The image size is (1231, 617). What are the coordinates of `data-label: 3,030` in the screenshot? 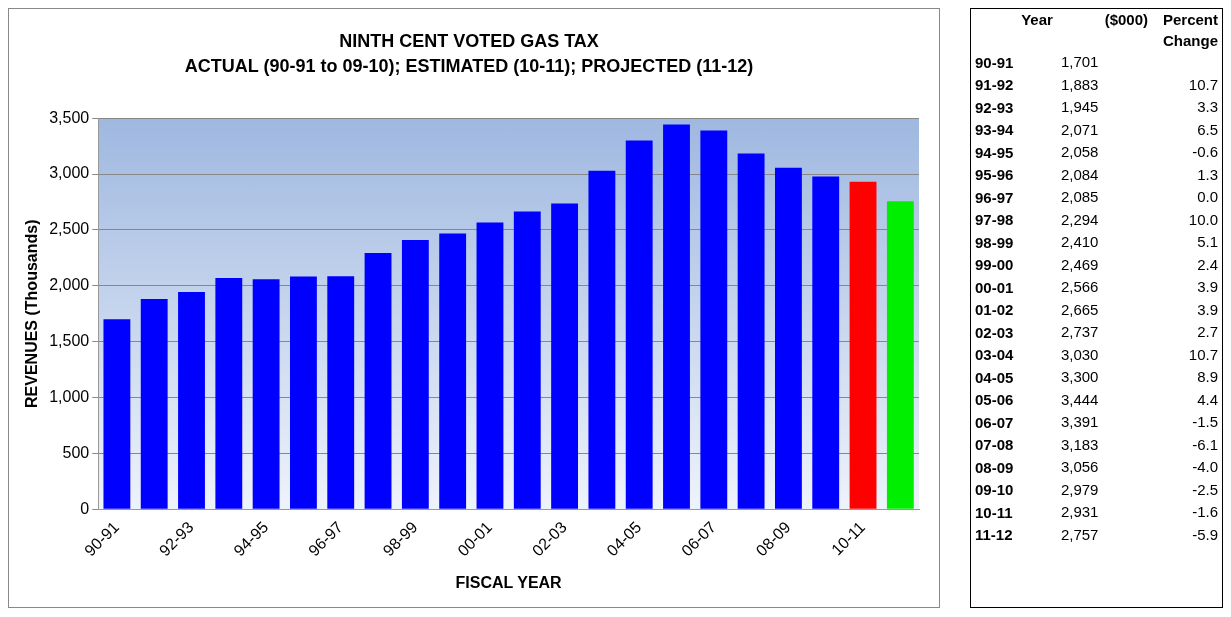 It's located at (1079, 354).